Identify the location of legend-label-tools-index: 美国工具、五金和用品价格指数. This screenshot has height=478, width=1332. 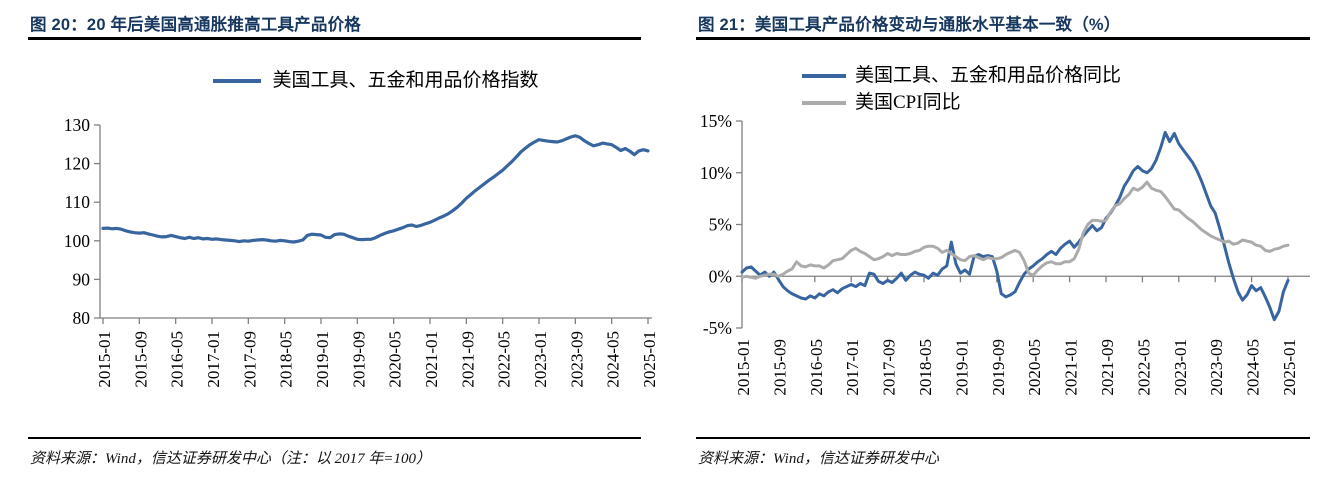
(405, 80).